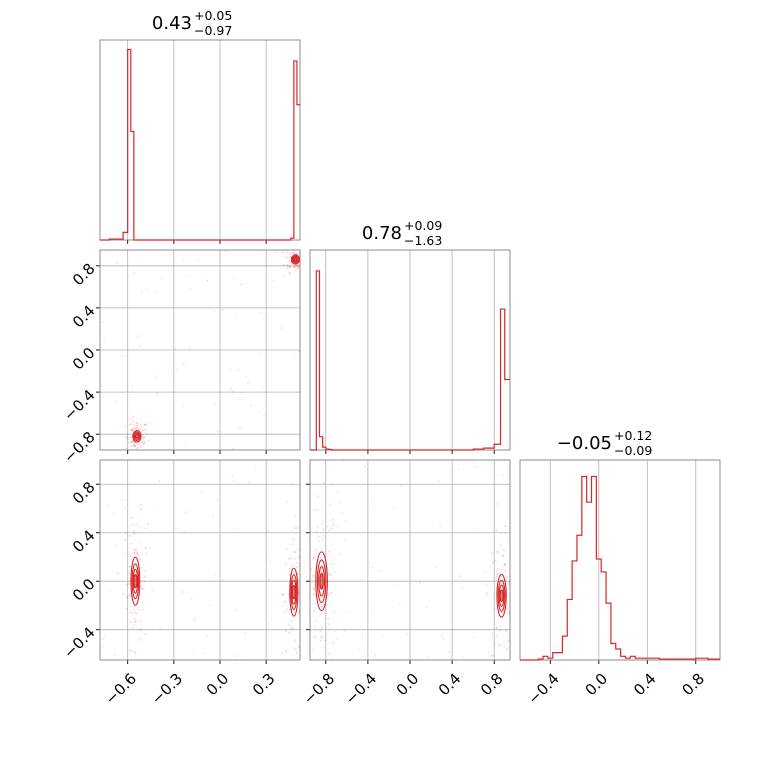 The image size is (760, 760). Describe the element at coordinates (633, 450) in the screenshot. I see `title-minus: −0.09` at that location.